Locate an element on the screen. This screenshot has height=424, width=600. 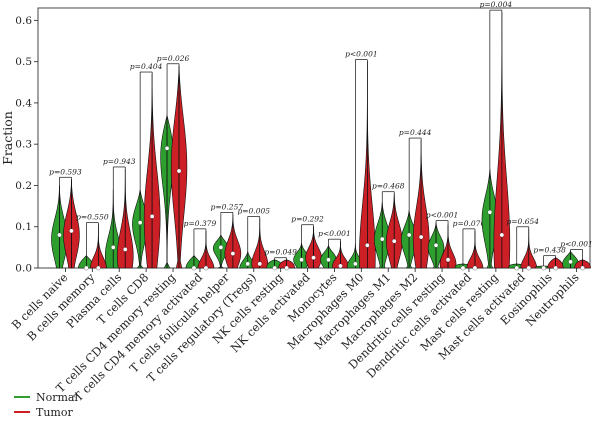
p-value-label: p=0.654 is located at coordinates (522, 221).